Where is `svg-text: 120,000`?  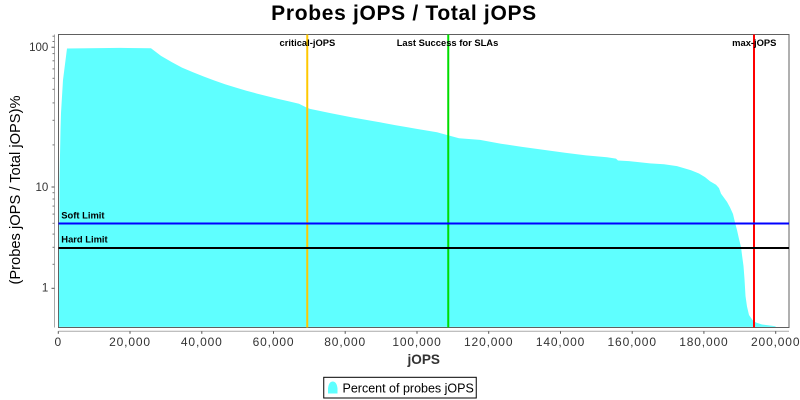 svg-text: 120,000 is located at coordinates (488, 342).